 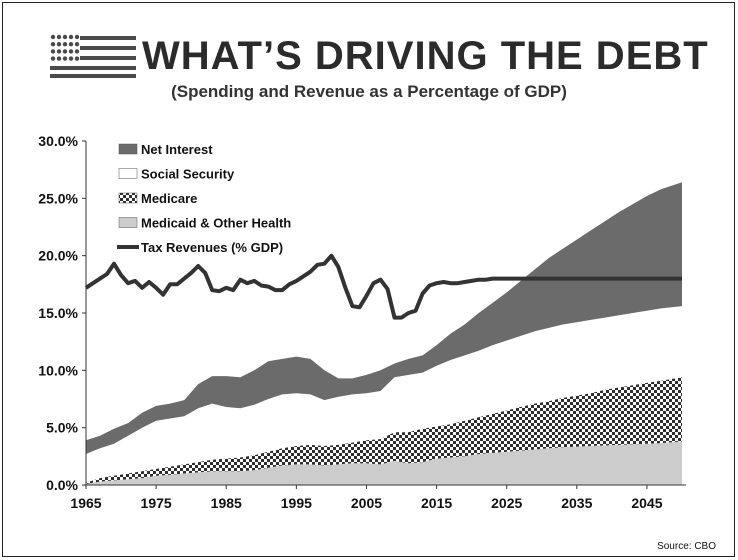 What do you see at coordinates (58, 313) in the screenshot?
I see `y-tick-label: 15.0%` at bounding box center [58, 313].